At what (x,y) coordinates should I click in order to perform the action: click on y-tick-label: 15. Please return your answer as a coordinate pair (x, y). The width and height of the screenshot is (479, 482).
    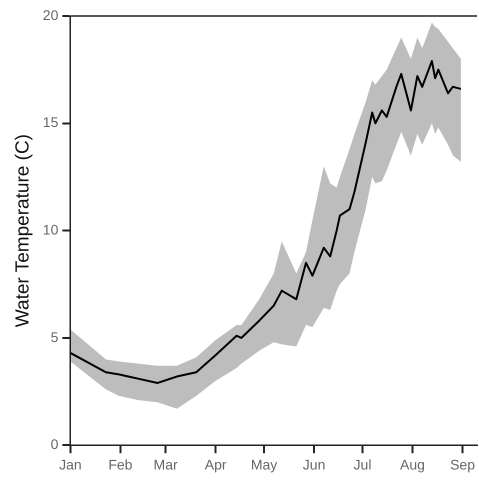
    Looking at the image, I should click on (50, 122).